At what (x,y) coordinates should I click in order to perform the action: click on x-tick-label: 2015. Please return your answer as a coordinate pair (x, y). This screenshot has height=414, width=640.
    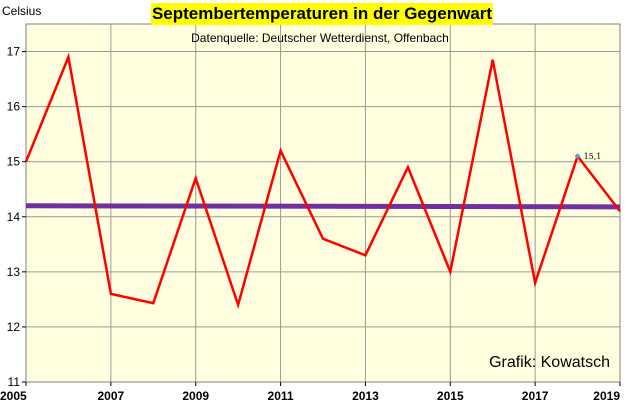
    Looking at the image, I should click on (450, 396).